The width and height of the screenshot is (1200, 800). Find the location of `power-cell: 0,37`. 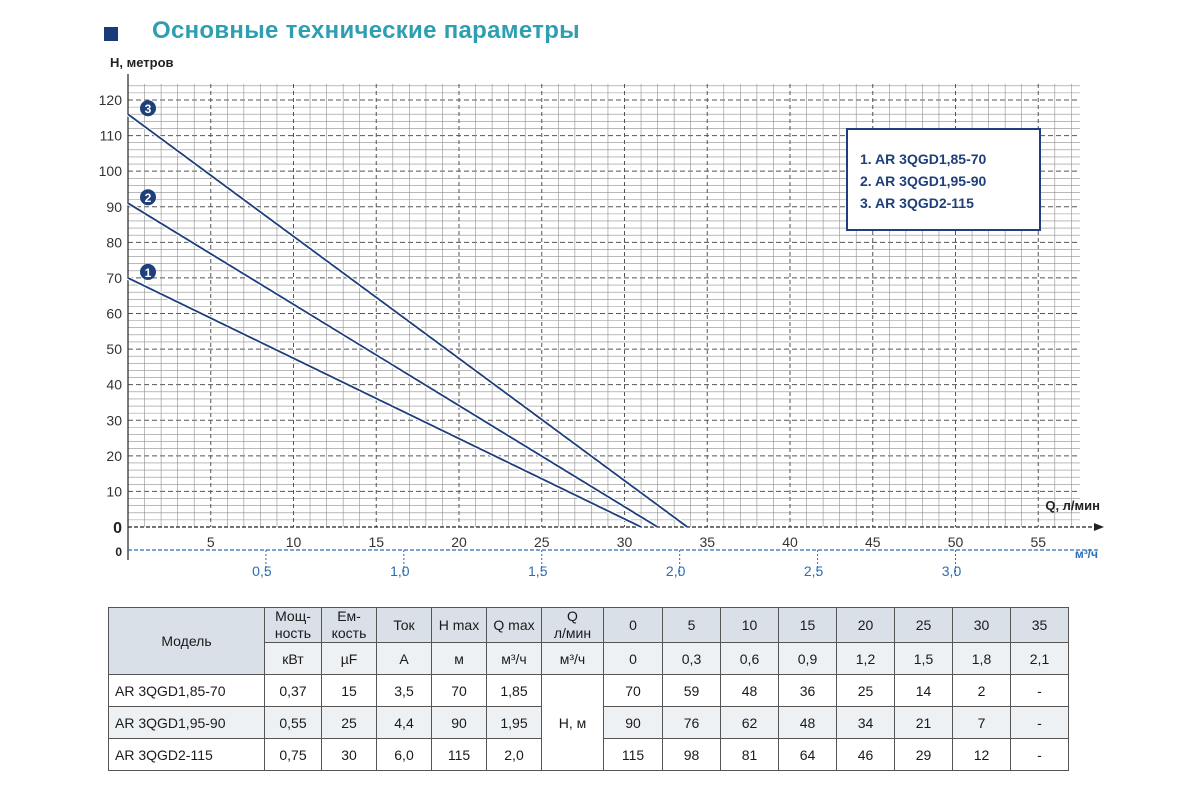

power-cell: 0,37 is located at coordinates (293, 690).